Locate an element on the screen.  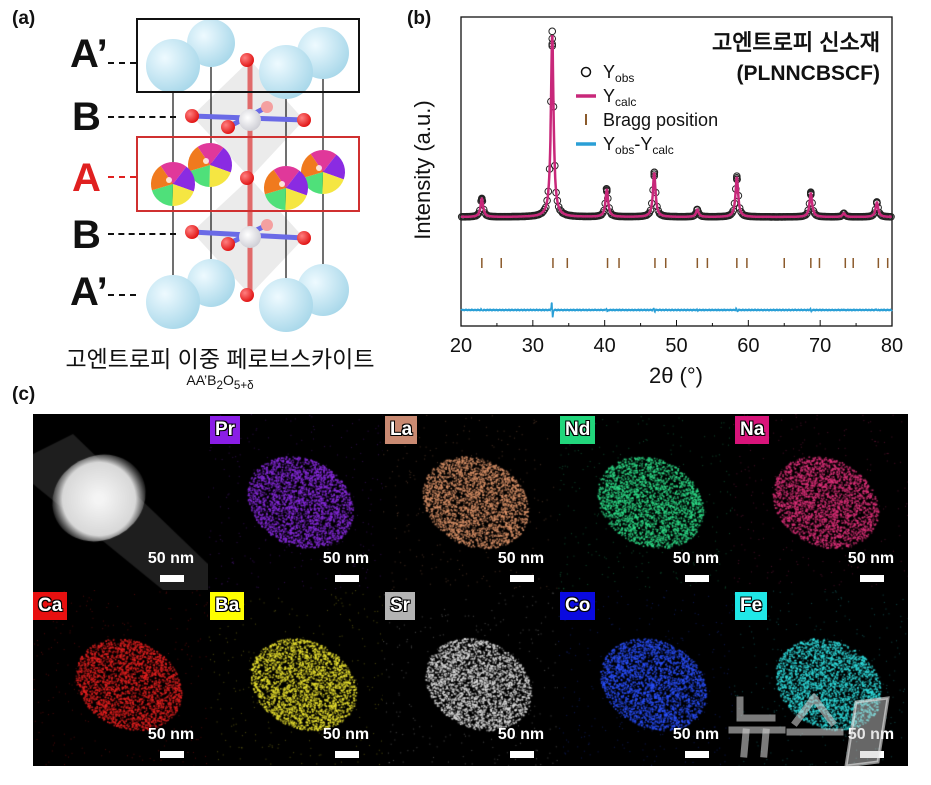
element-label-la: La is located at coordinates (401, 430).